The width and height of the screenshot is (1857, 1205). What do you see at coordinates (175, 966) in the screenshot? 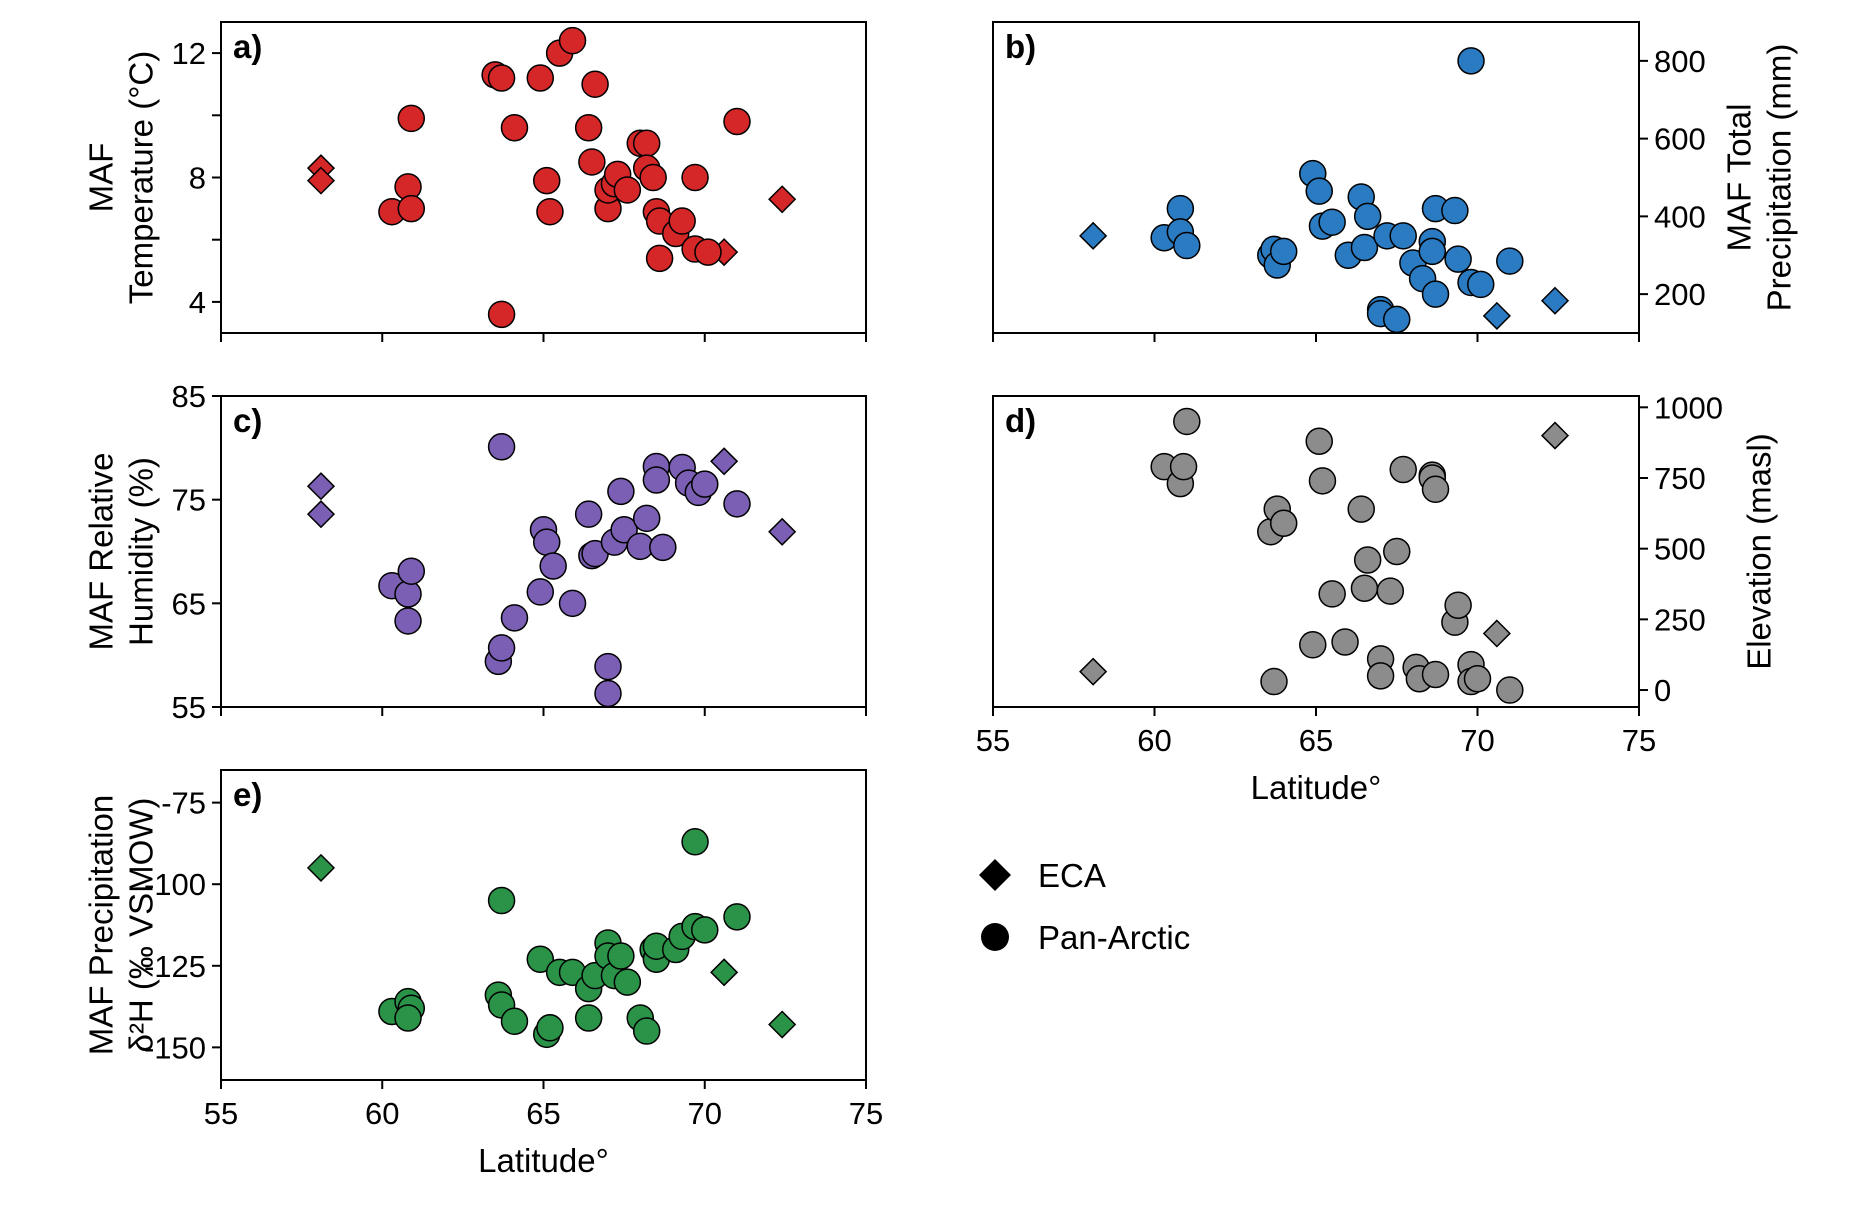
I see `y-tick-label: -125` at bounding box center [175, 966].